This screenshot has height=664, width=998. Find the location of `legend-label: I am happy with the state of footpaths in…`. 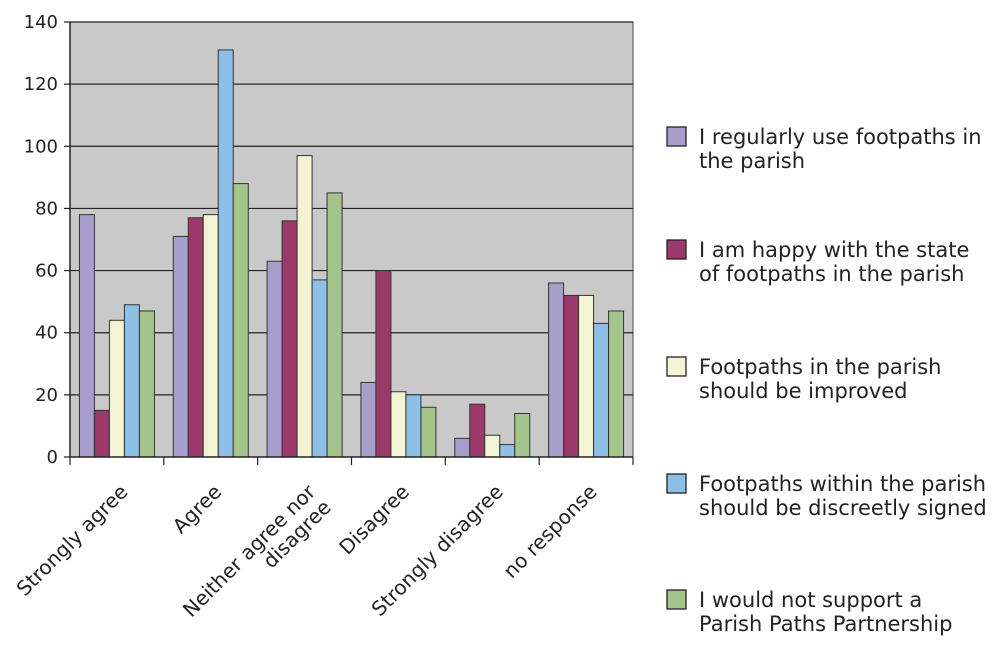

legend-label: I am happy with the state of footpaths in… is located at coordinates (834, 262).